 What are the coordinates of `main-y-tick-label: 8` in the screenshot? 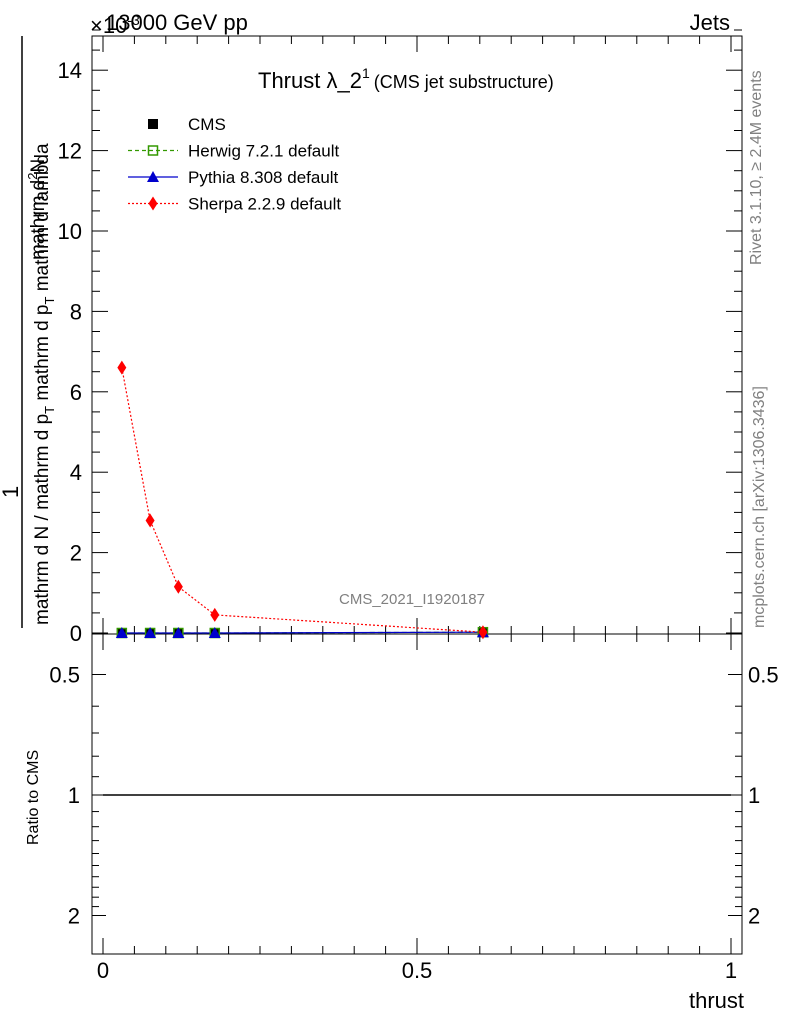 It's located at (76, 311).